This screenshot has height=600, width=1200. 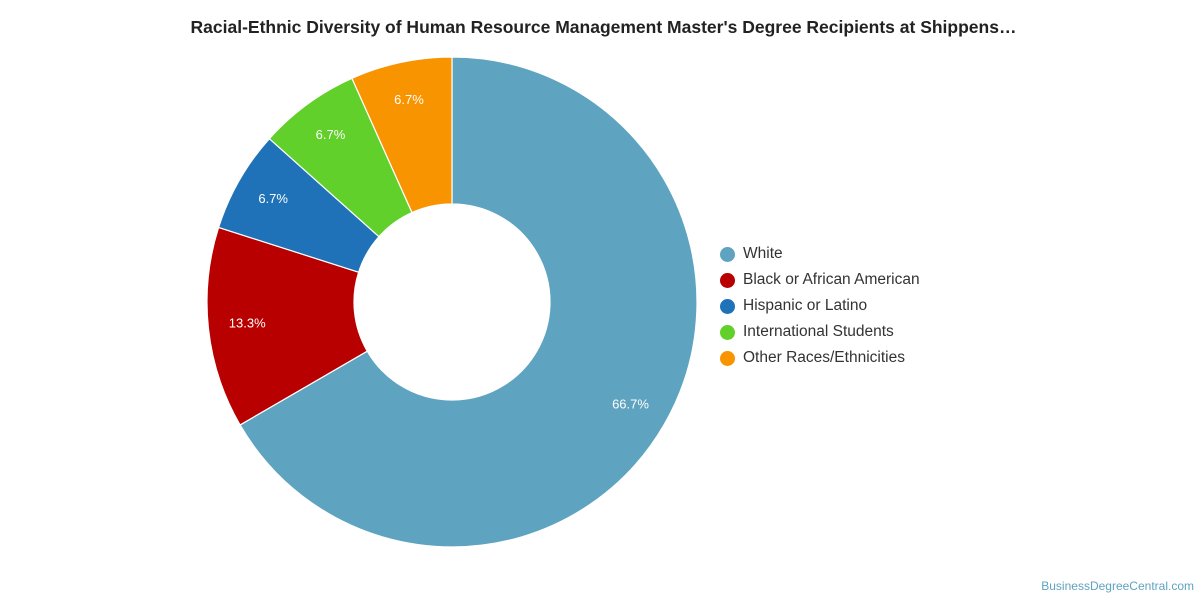 What do you see at coordinates (805, 305) in the screenshot?
I see `legend-label: Hispanic or Latino` at bounding box center [805, 305].